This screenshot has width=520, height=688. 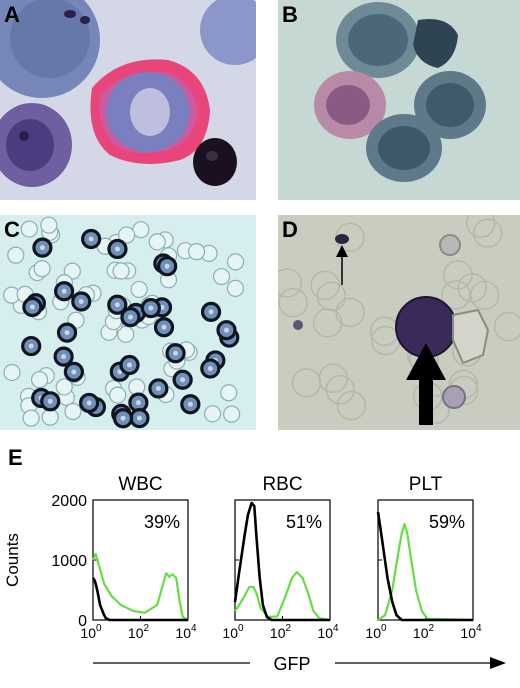 I want to click on y-tick-label: 2000, so click(x=69, y=501).